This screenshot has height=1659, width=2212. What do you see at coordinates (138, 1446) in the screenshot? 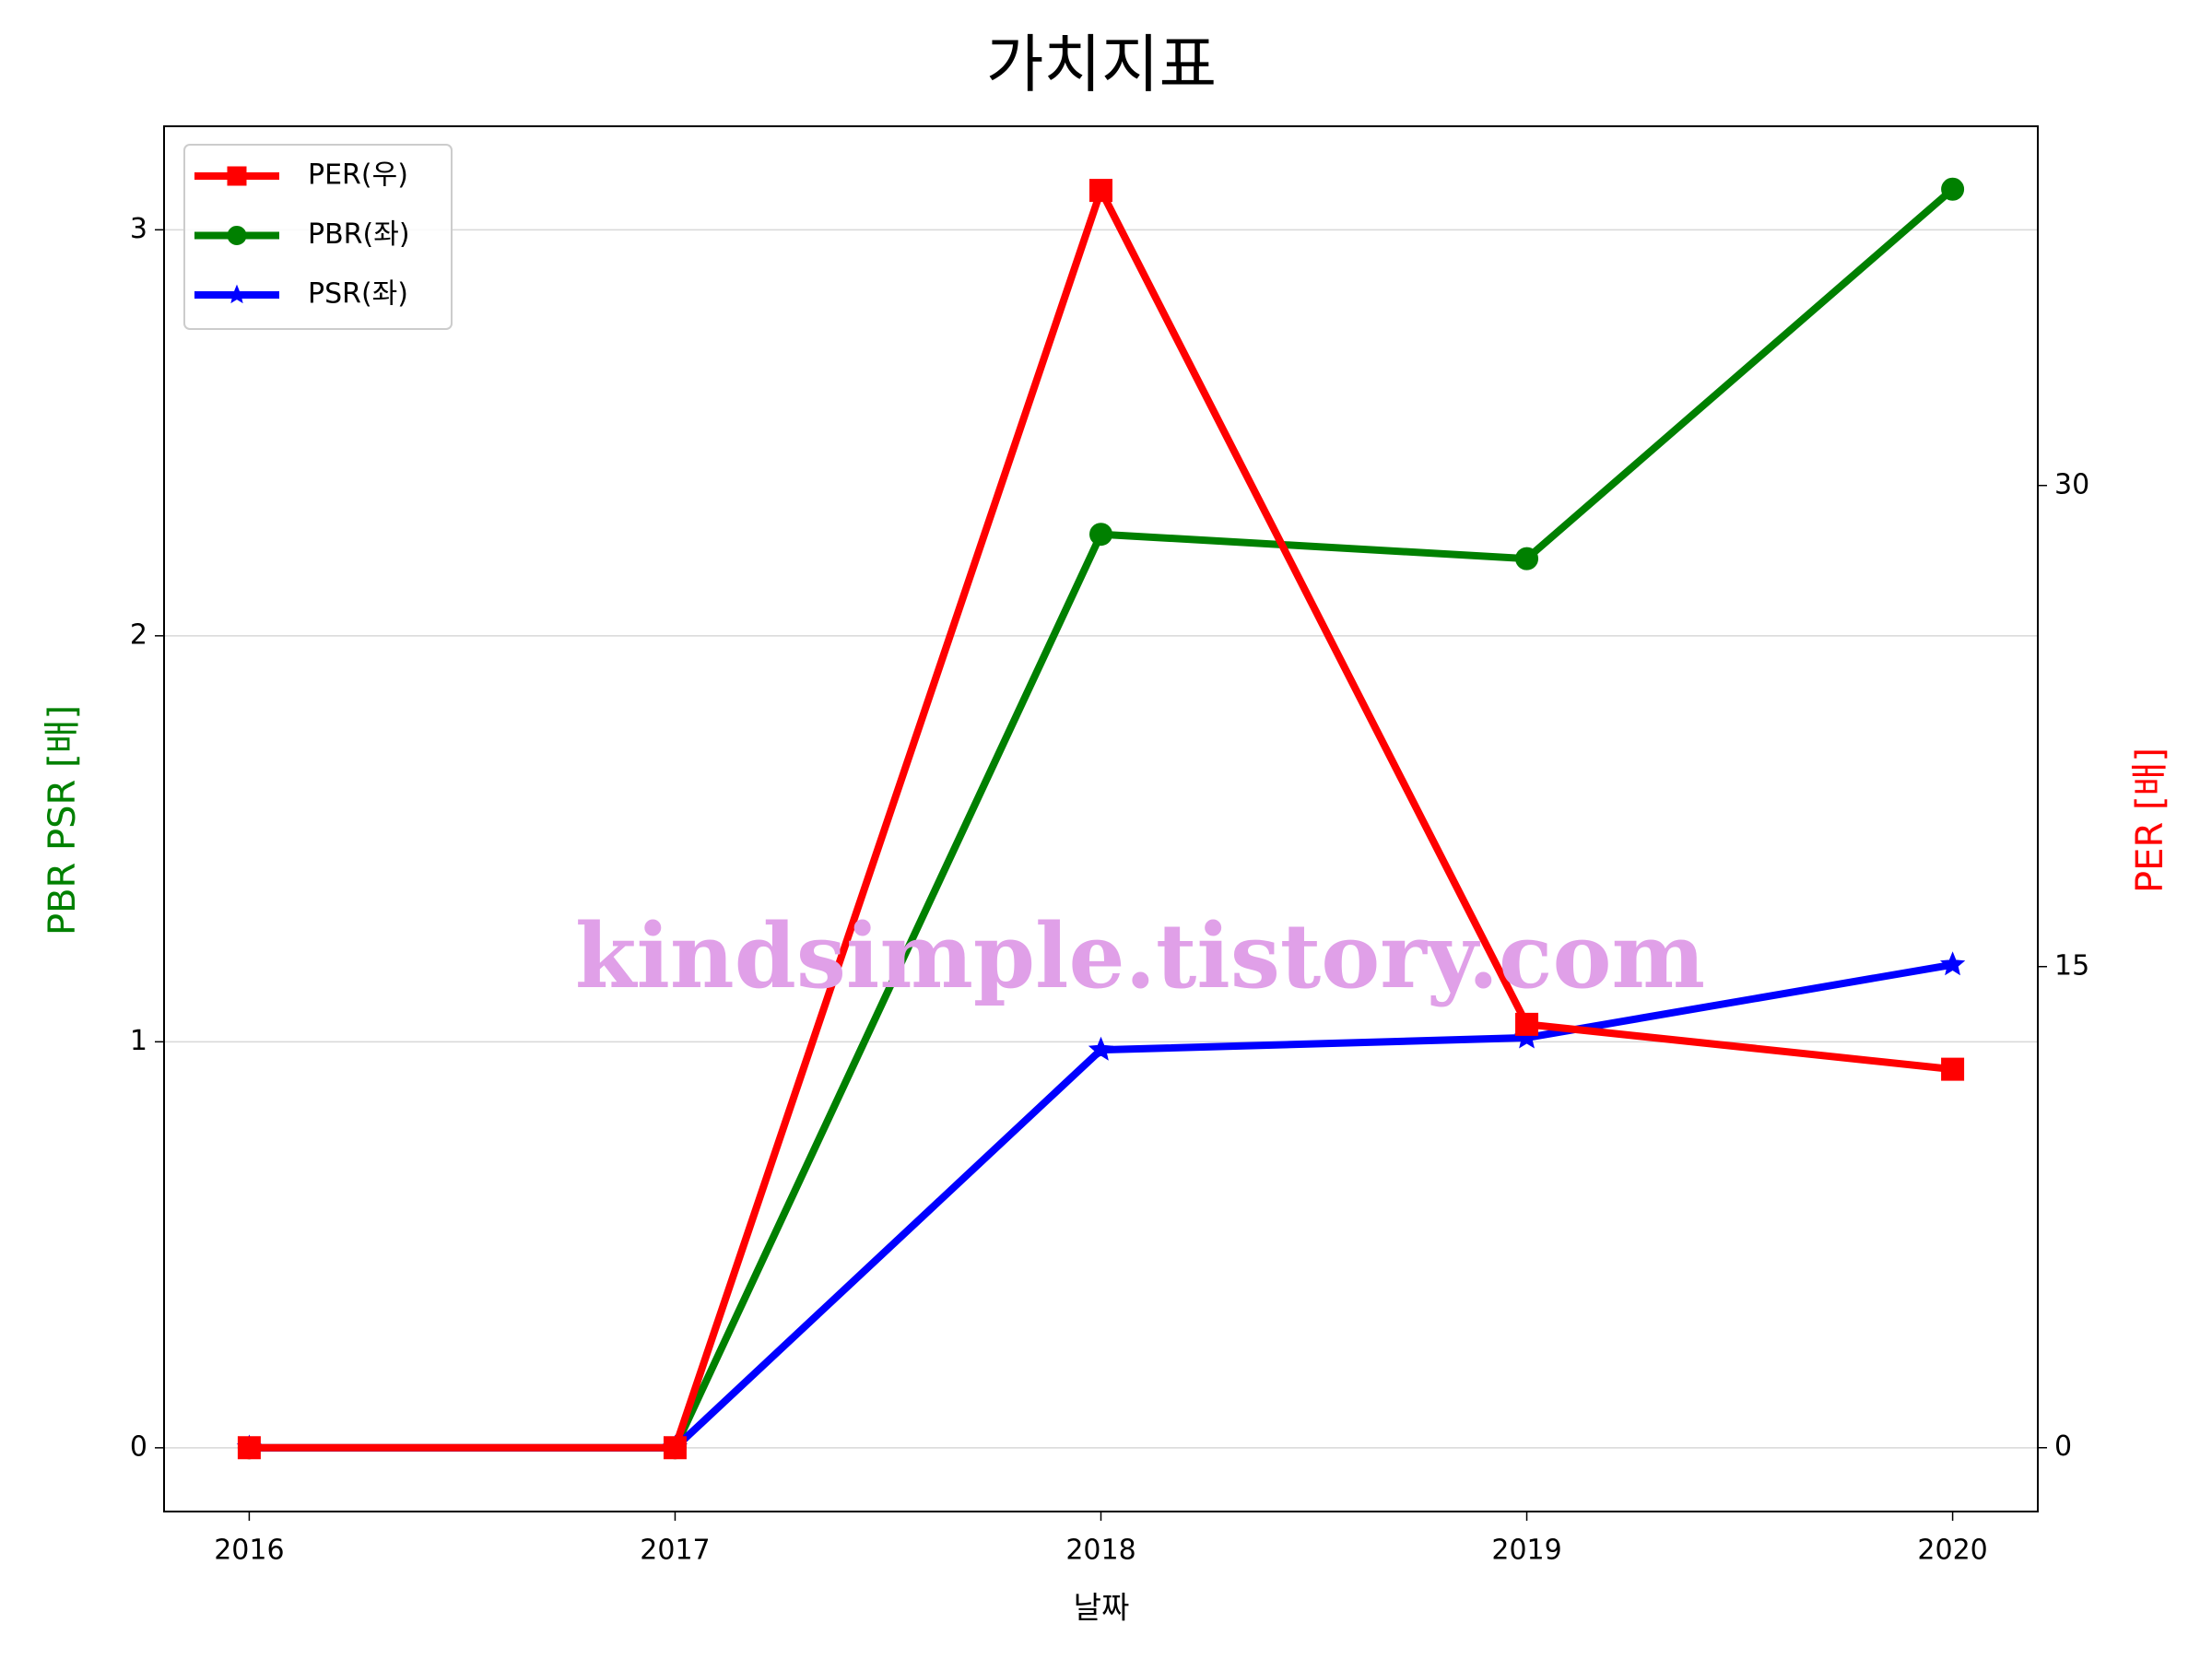
I see `y-tick-label: 0` at bounding box center [138, 1446].